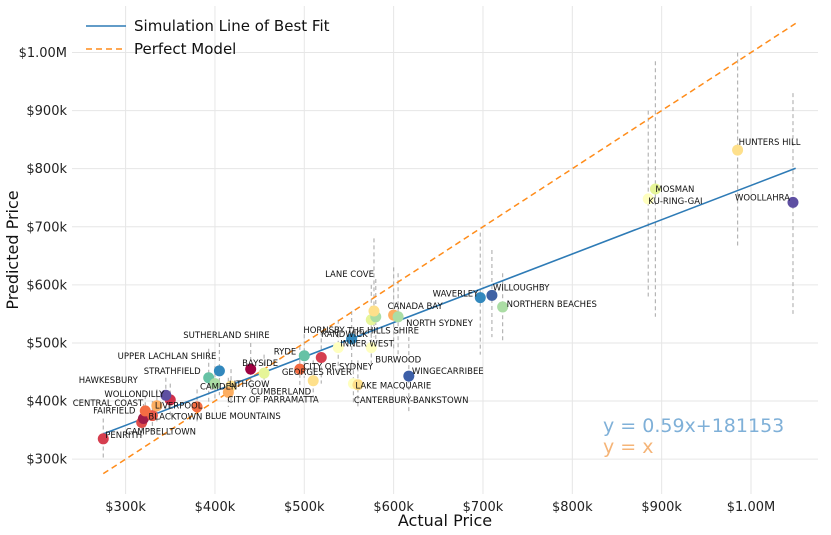 The image size is (831, 535). I want to click on point-cumberland, so click(313, 381).